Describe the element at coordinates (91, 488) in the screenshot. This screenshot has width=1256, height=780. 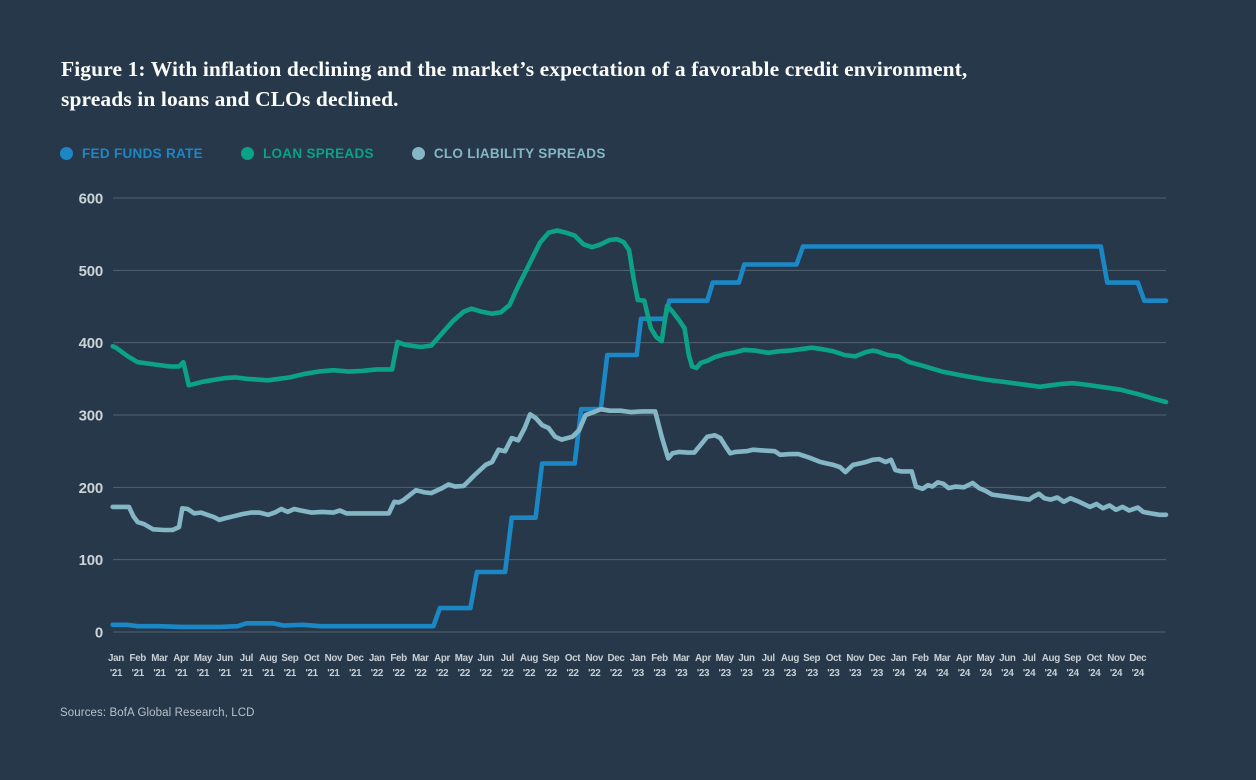
I see `y-tick-label-200: 200` at that location.